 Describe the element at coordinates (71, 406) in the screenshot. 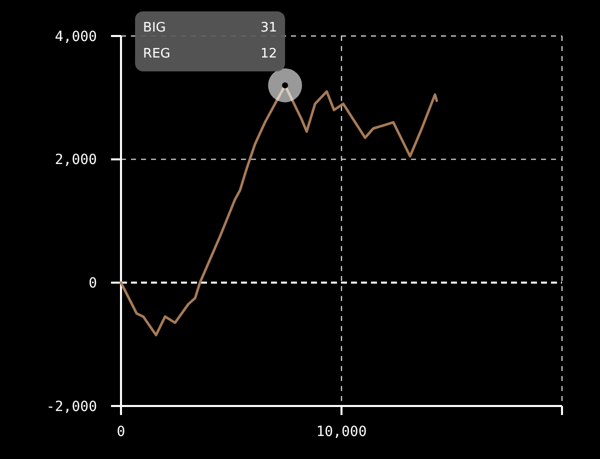

I see `y-tick-label: -2,000` at that location.